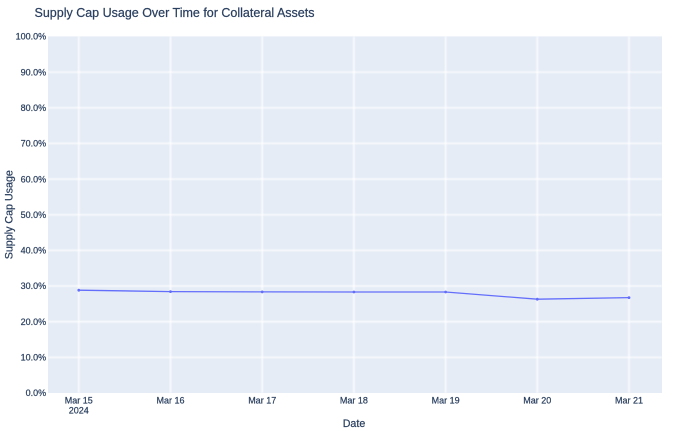 This screenshot has height=431, width=690. What do you see at coordinates (446, 400) in the screenshot?
I see `svg-text: Mar 19` at bounding box center [446, 400].